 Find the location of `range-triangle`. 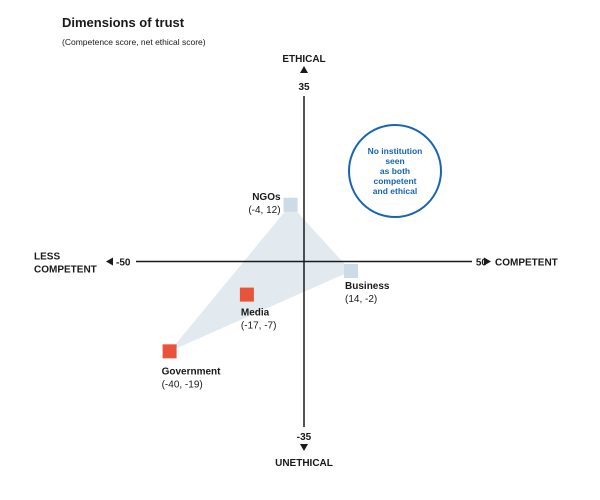

range-triangle is located at coordinates (260, 278).